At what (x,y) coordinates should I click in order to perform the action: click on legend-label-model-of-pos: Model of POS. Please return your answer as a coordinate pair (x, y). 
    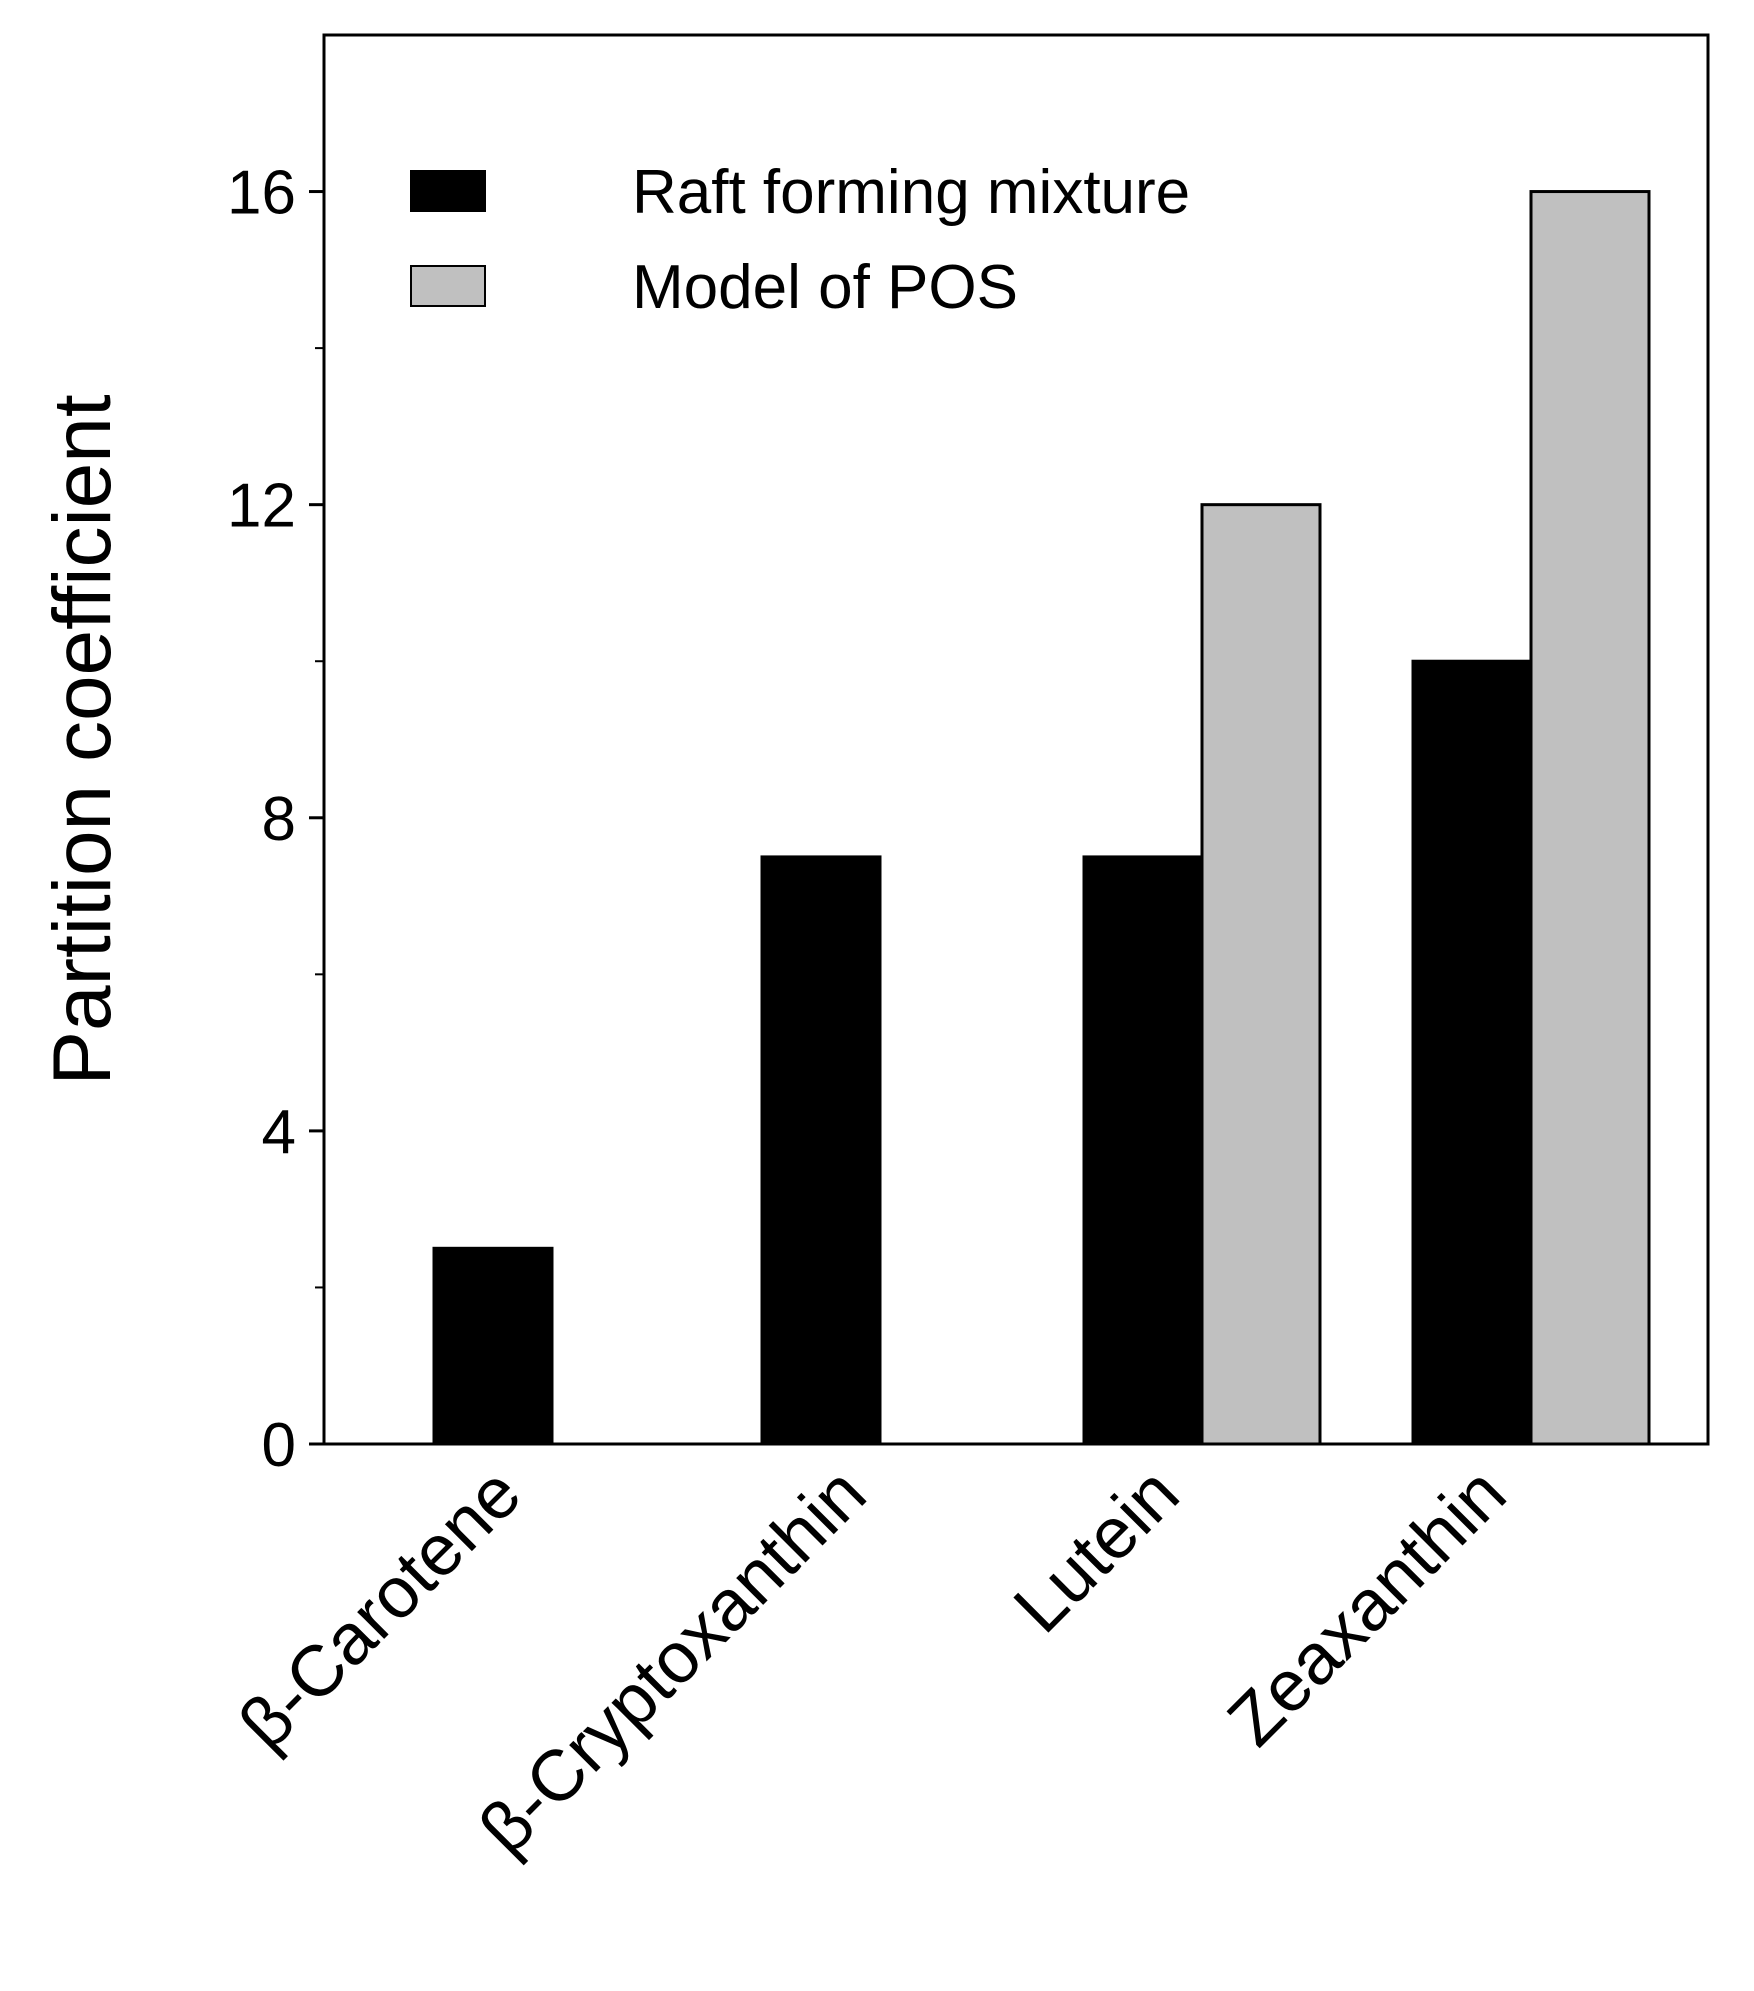
    Looking at the image, I should click on (825, 287).